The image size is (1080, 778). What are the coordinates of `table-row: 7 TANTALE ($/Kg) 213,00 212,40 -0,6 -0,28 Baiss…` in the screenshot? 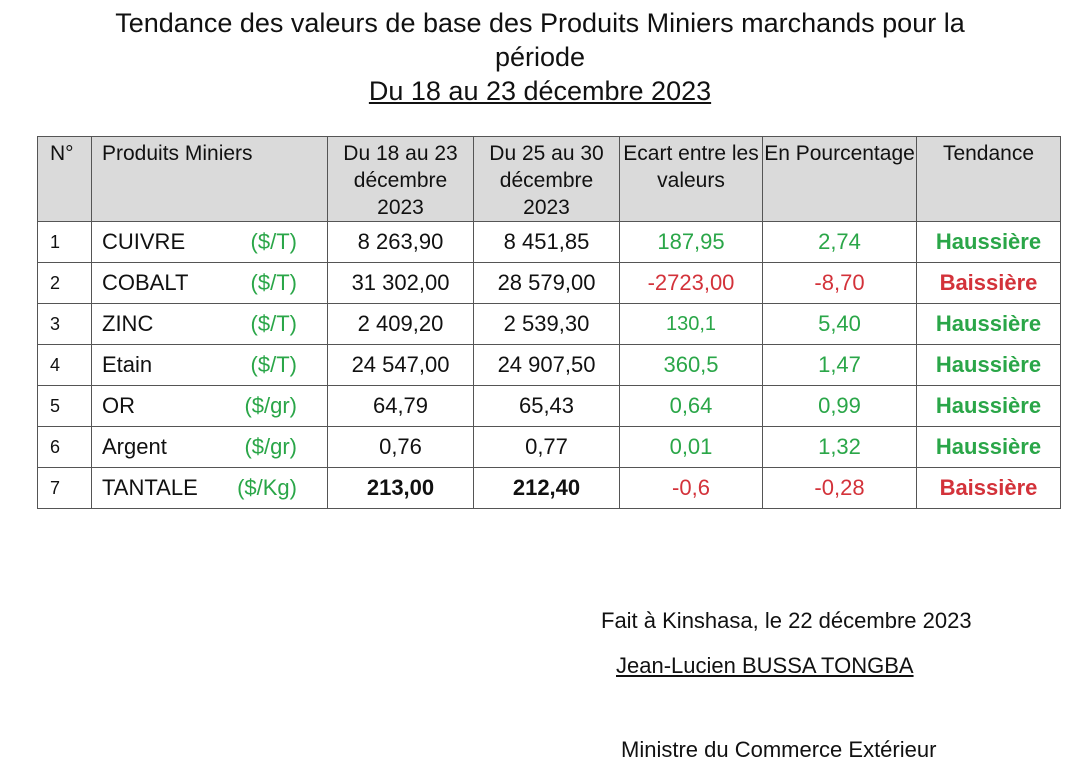 It's located at (549, 488).